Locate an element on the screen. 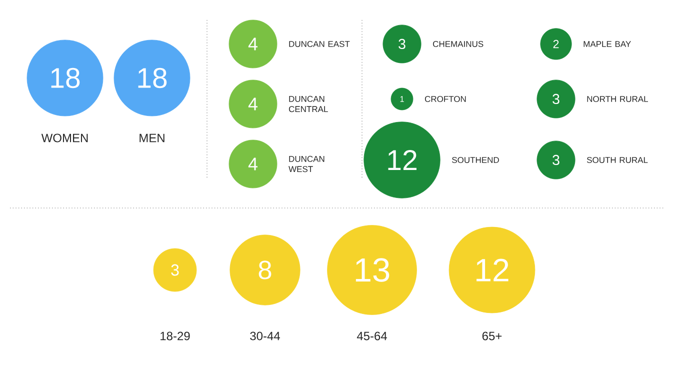  data-label: 8 is located at coordinates (265, 270).